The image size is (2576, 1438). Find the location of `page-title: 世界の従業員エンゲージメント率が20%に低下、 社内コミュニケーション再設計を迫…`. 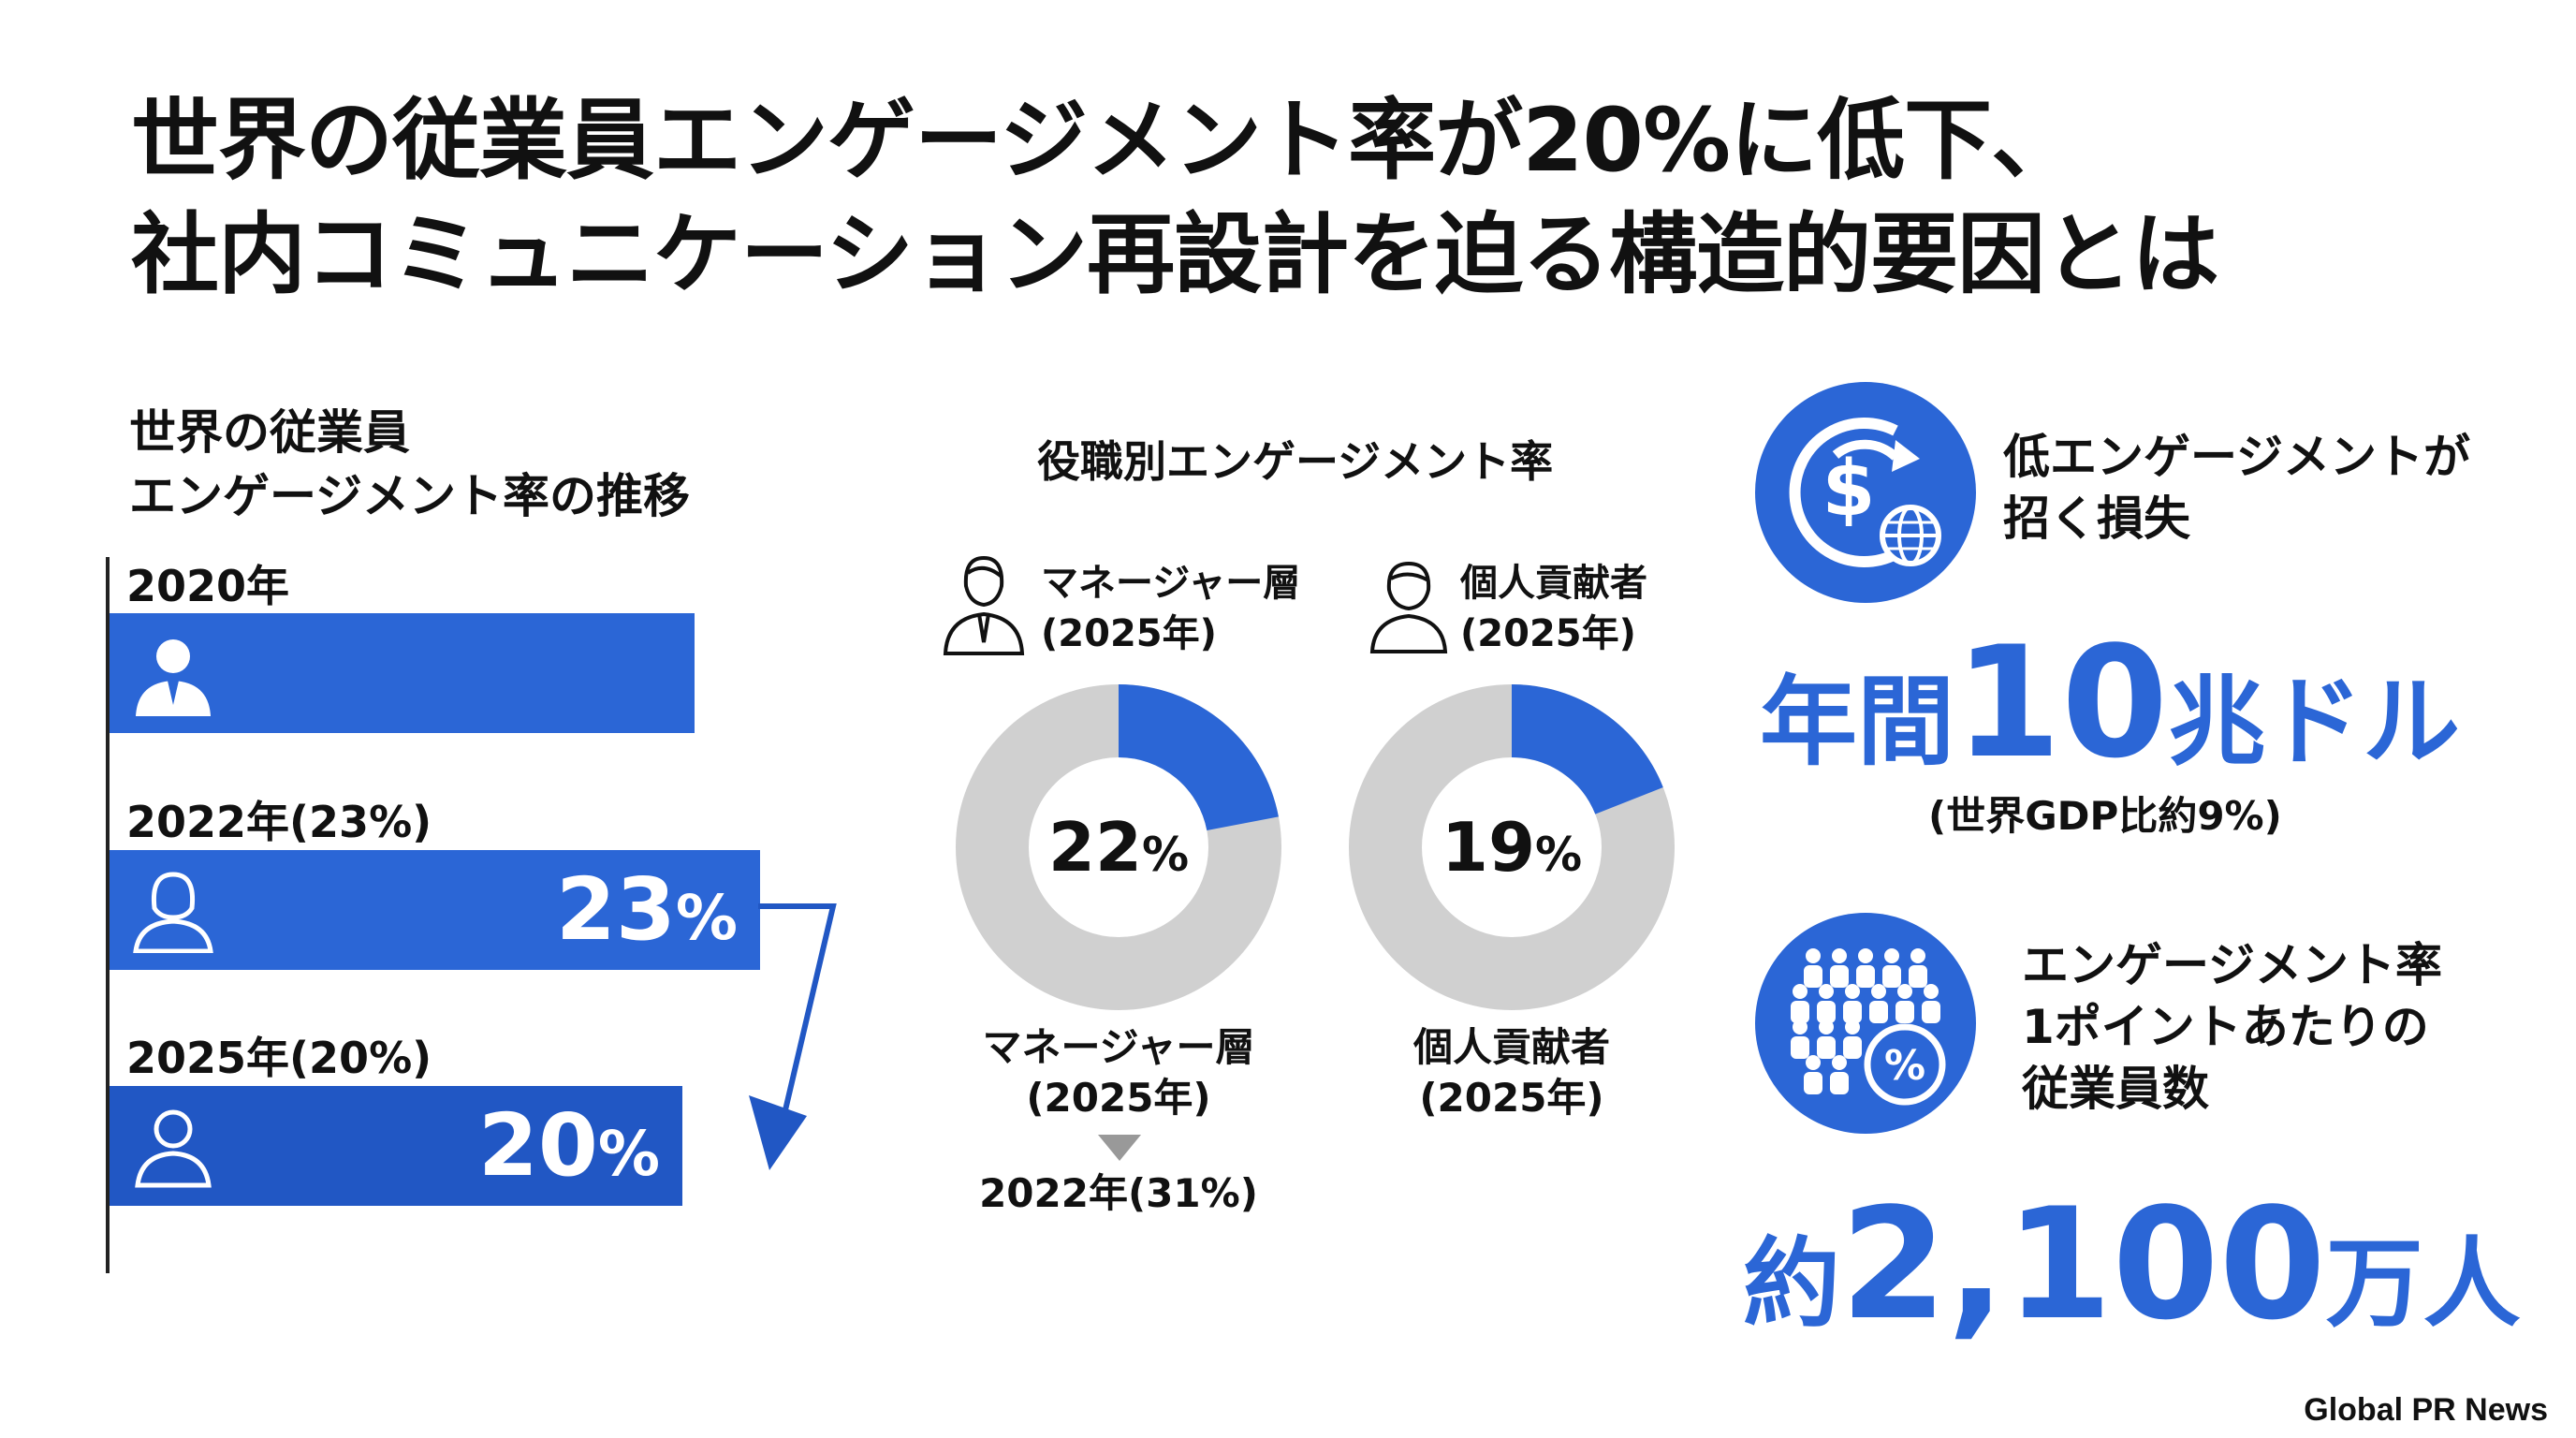

page-title: 世界の従業員エンゲージメント率が20%に低下、 社内コミュニケーション再設計を迫… is located at coordinates (1329, 198).